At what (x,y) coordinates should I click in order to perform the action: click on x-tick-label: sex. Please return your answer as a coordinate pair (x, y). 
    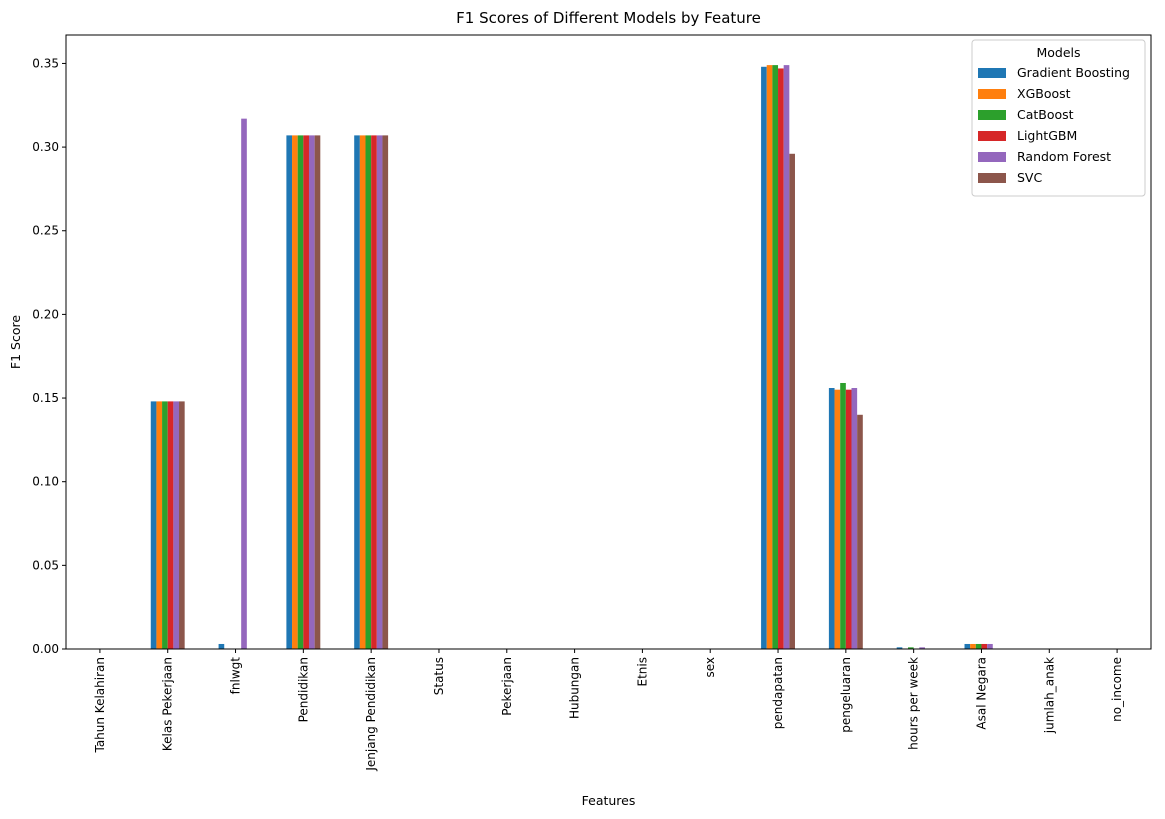
    Looking at the image, I should click on (710, 667).